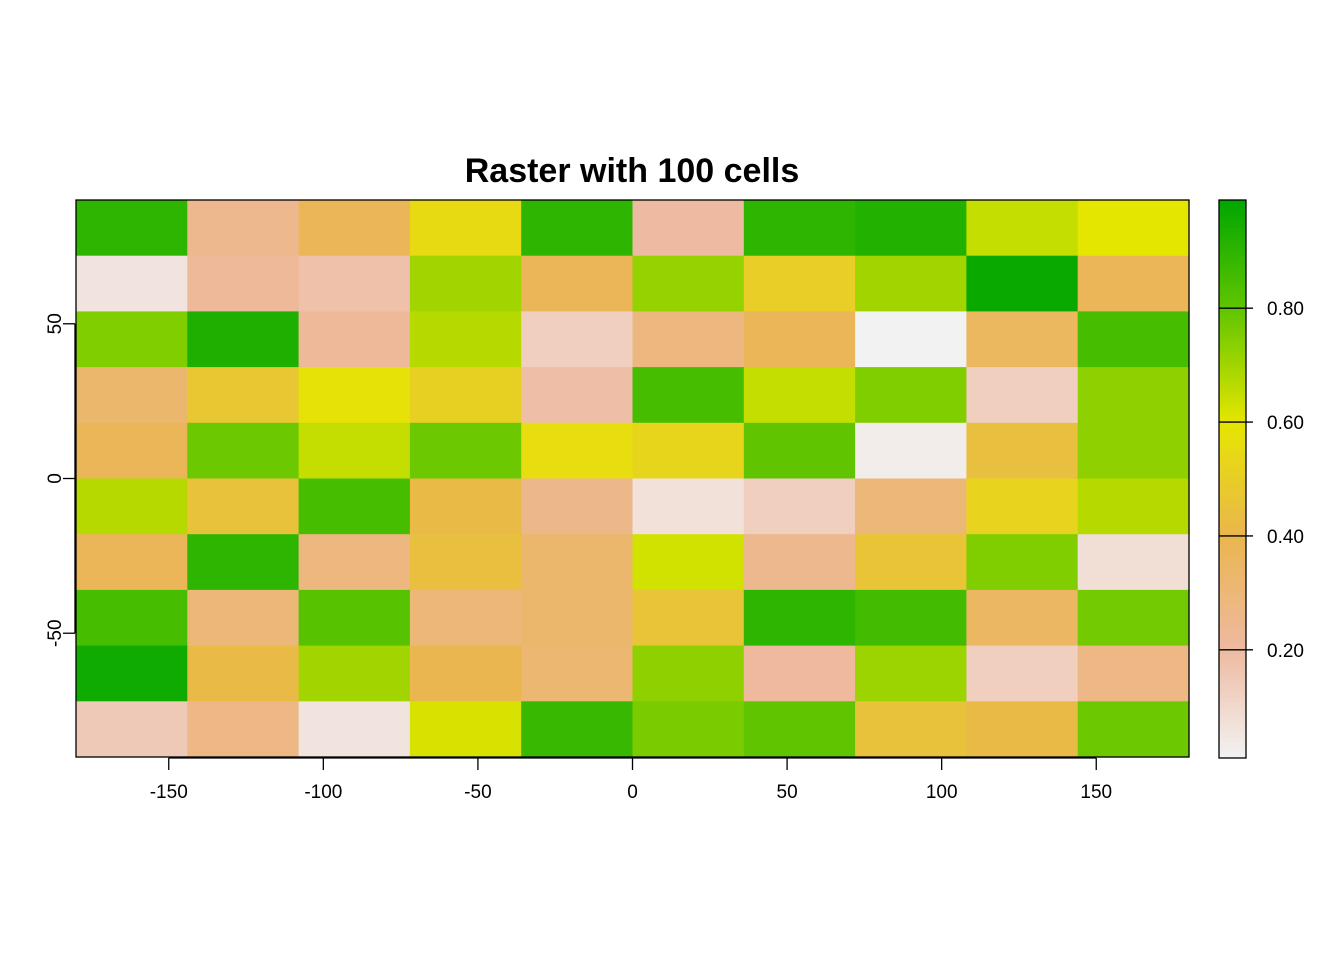  Describe the element at coordinates (1285, 537) in the screenshot. I see `legend-tick-label: 0.40` at that location.